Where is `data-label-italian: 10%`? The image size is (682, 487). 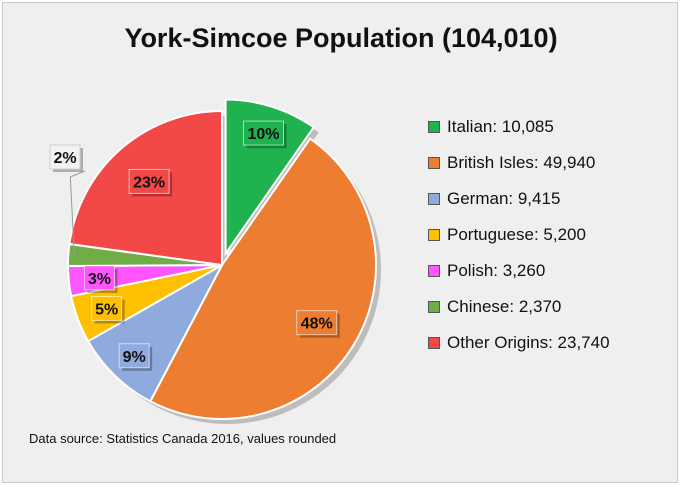
data-label-italian: 10% is located at coordinates (264, 134).